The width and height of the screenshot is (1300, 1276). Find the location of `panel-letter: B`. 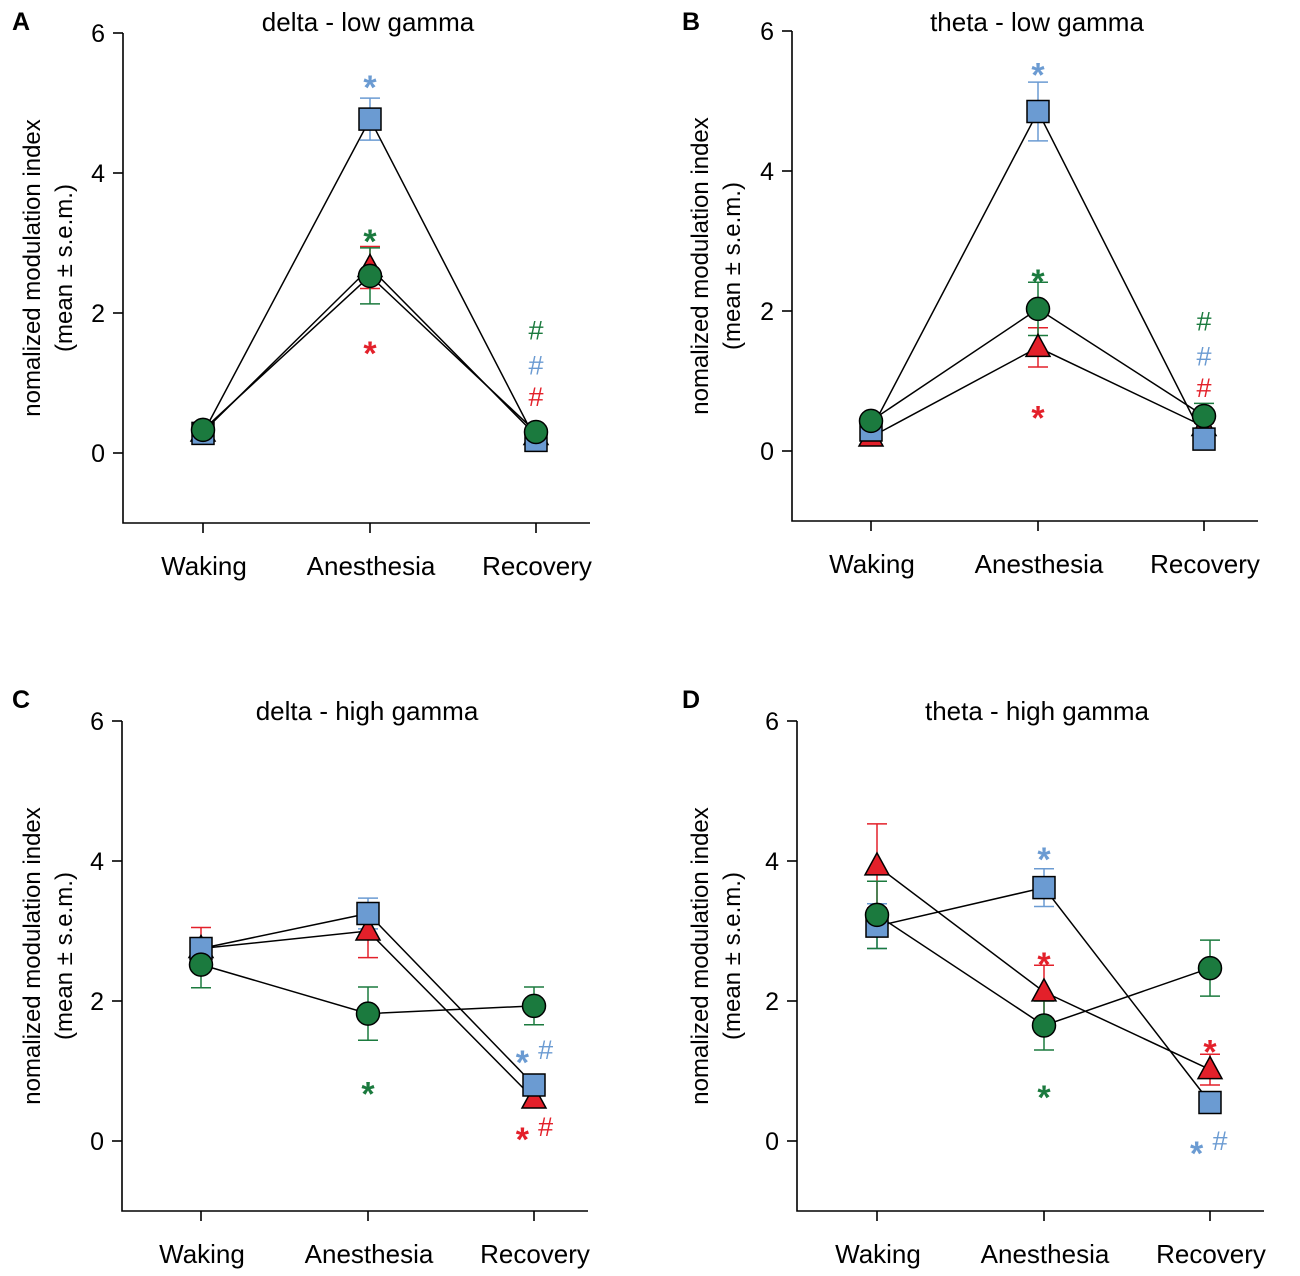

panel-letter: B is located at coordinates (691, 22).